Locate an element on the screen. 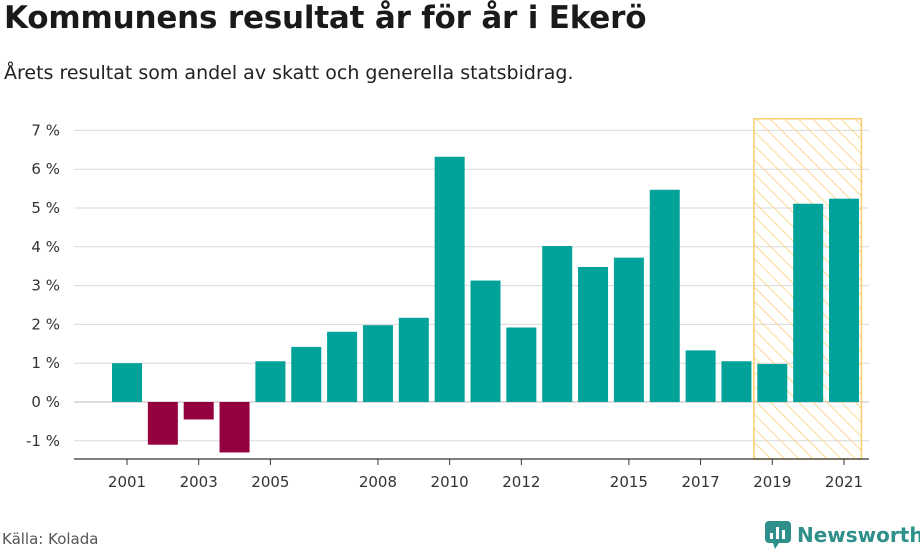 The height and width of the screenshot is (552, 920). y-tick-label: 6 % is located at coordinates (45, 169).